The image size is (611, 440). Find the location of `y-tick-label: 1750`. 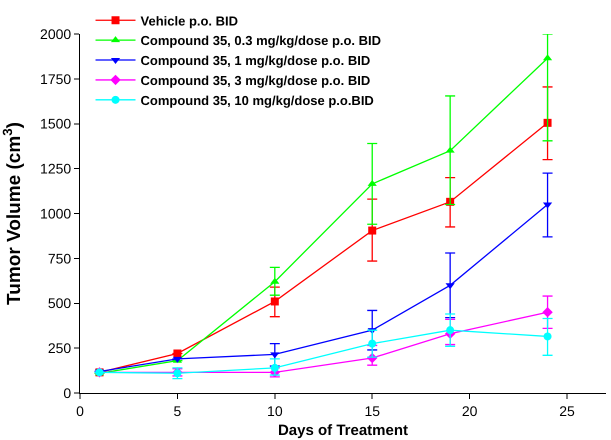

y-tick-label: 1750 is located at coordinates (56, 78).